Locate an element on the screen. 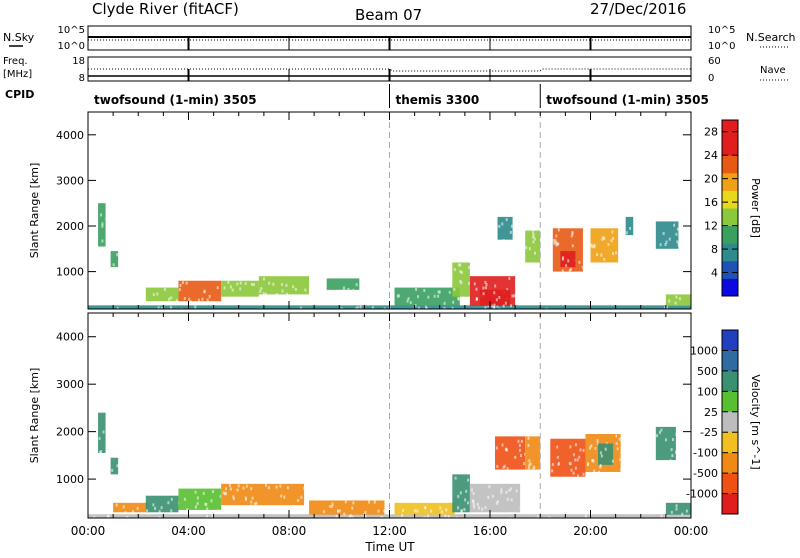 Image resolution: width=800 pixels, height=558 pixels. x-tick-label: 12:00 is located at coordinates (389, 531).